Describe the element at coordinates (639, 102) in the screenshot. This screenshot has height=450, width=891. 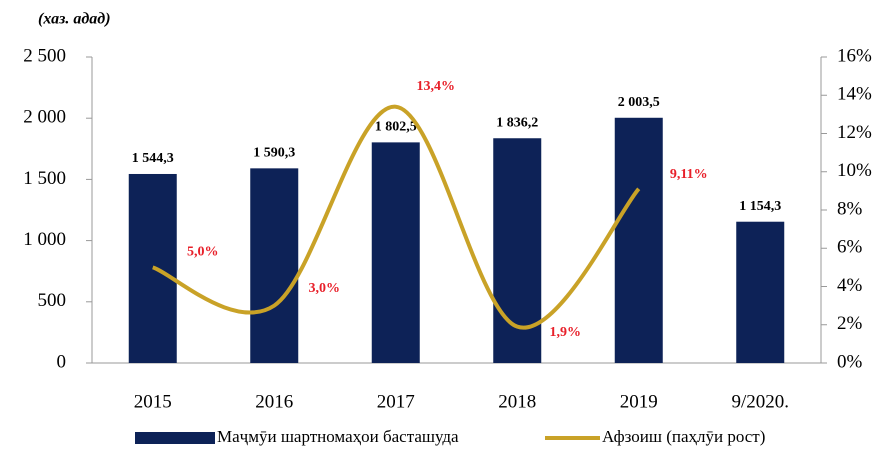
I see `bar-value-label: 2 003,5` at that location.